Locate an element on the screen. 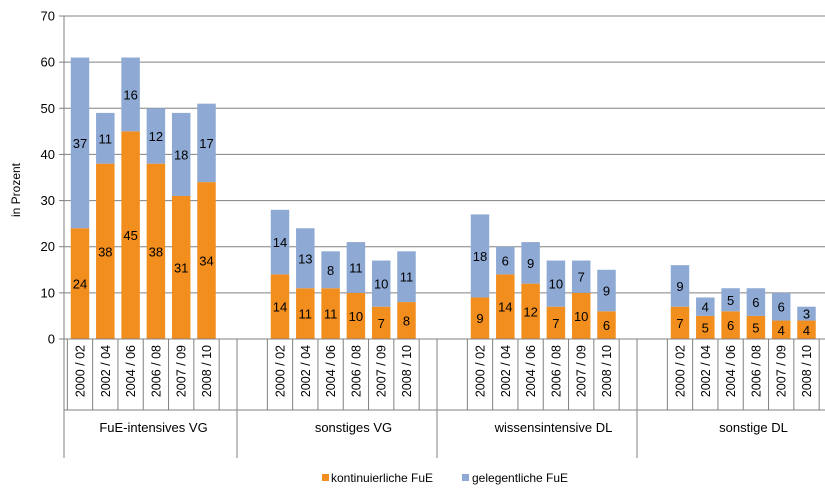  data-label-kontinuierliche-fue: 45 is located at coordinates (130, 235).